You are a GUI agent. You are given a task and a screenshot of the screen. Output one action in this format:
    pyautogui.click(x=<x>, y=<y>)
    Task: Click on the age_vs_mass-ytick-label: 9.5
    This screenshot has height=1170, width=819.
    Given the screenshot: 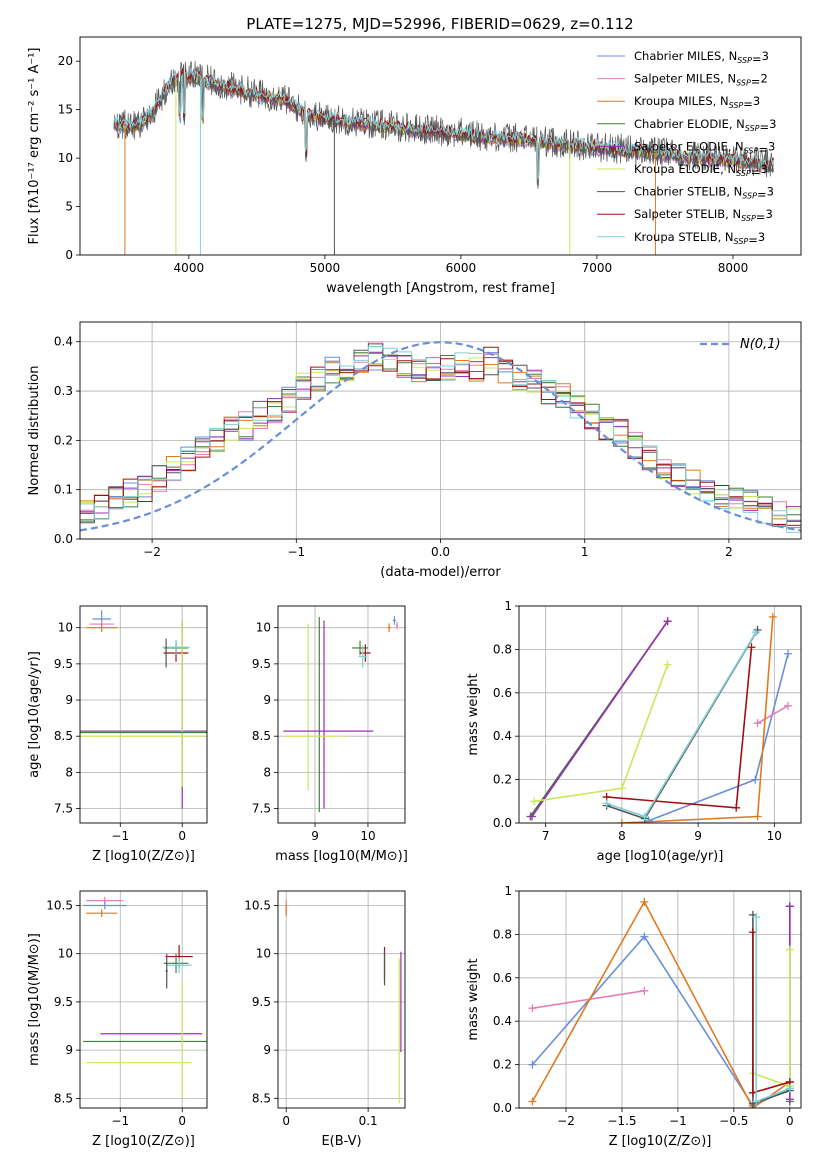 What is the action you would take?
    pyautogui.click(x=261, y=664)
    